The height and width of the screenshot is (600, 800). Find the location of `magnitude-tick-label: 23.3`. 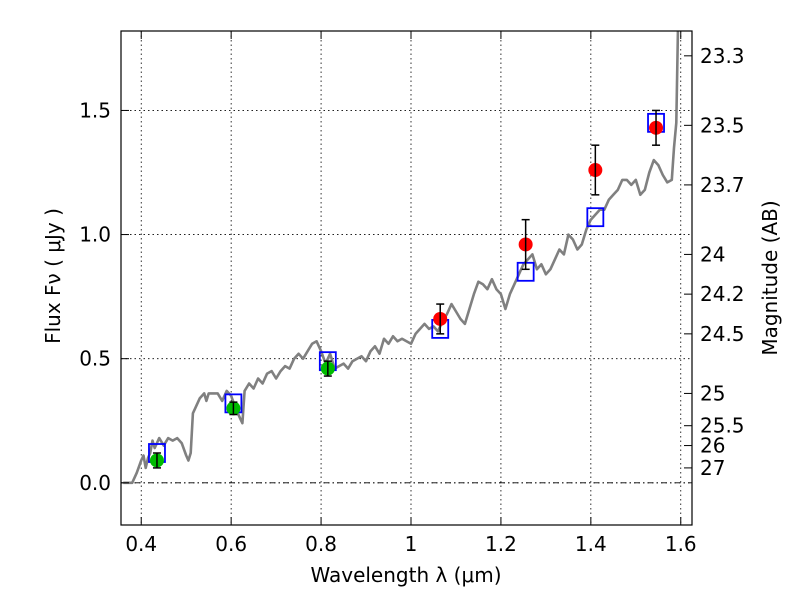

magnitude-tick-label: 23.3 is located at coordinates (722, 56).